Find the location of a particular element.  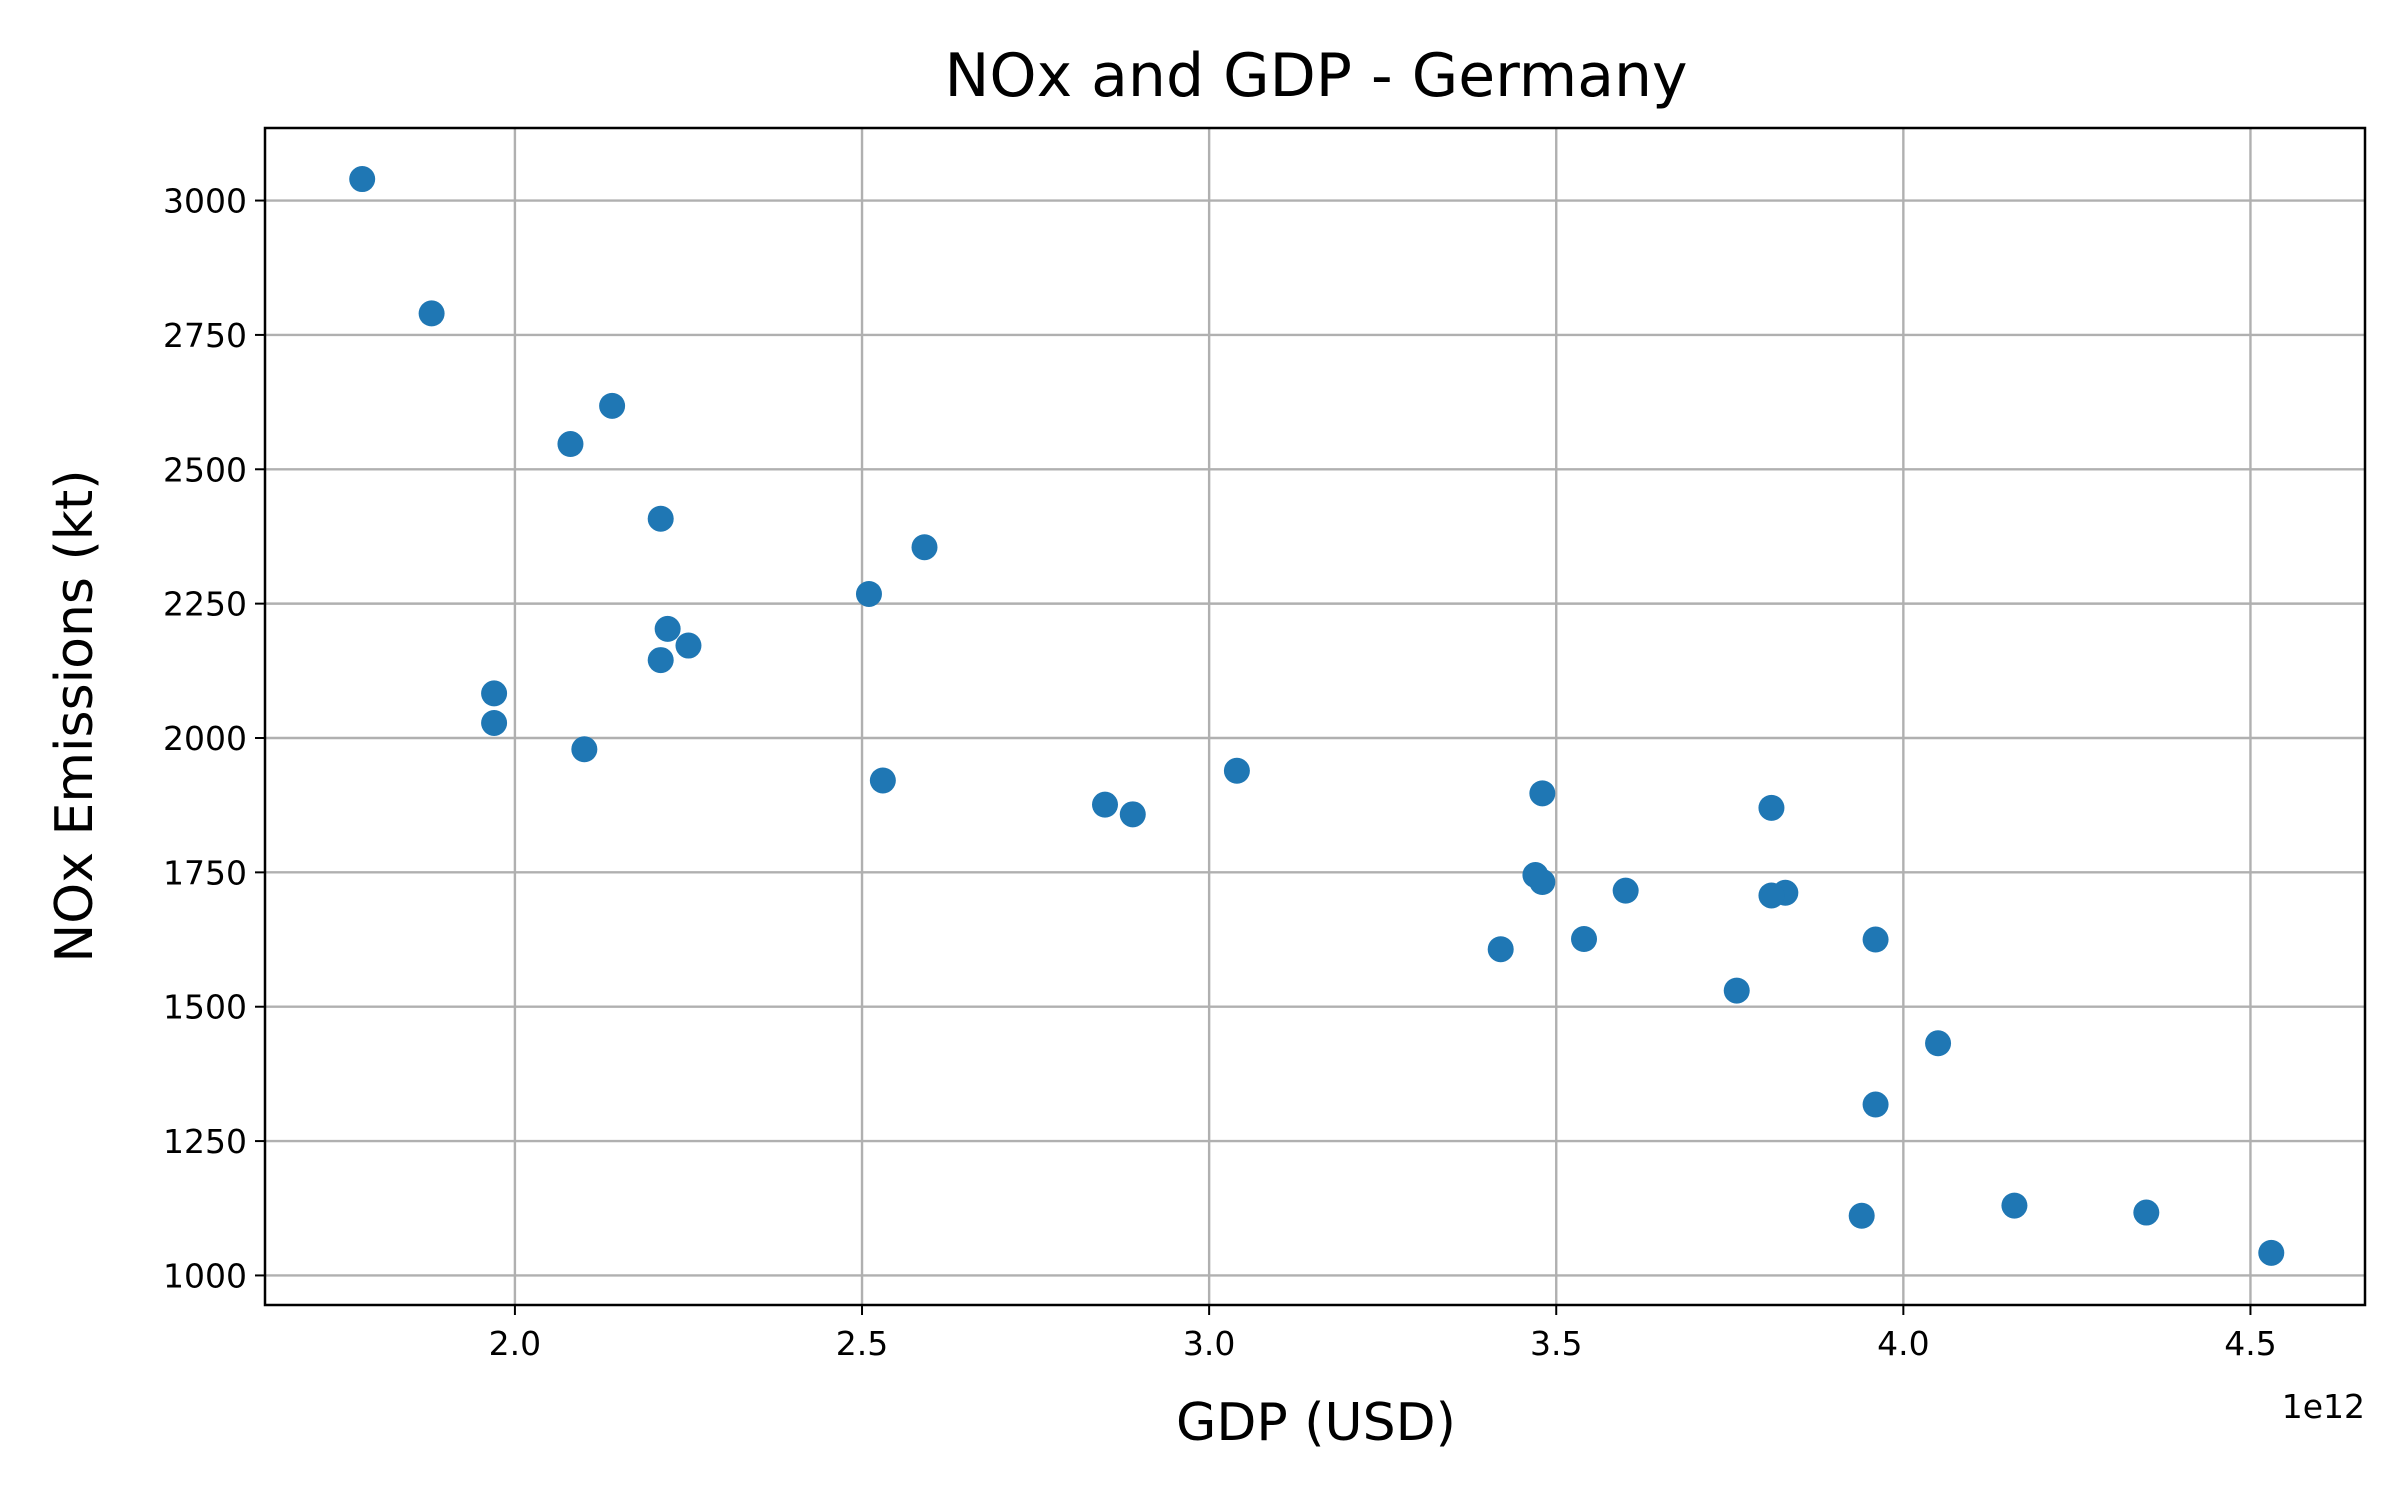

x-tick-label: 4.5 is located at coordinates (2250, 1343).